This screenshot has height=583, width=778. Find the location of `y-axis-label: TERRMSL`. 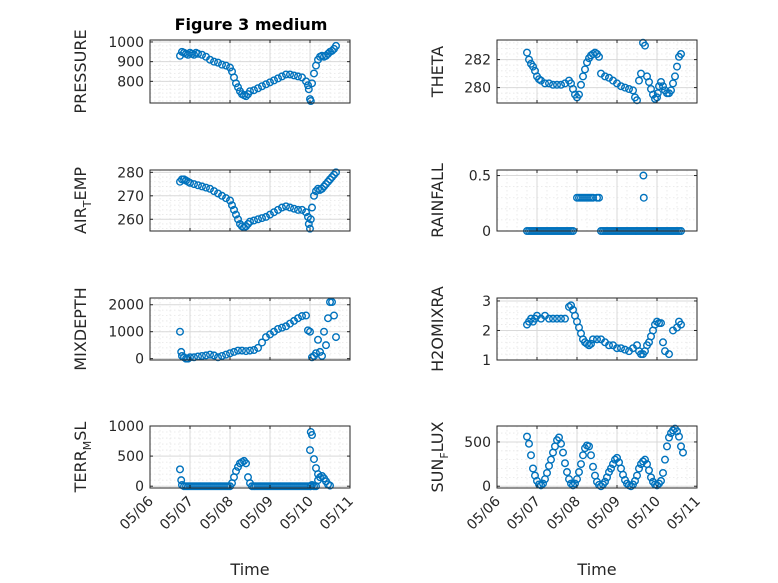

y-axis-label: TERRMSL is located at coordinates (82, 458).